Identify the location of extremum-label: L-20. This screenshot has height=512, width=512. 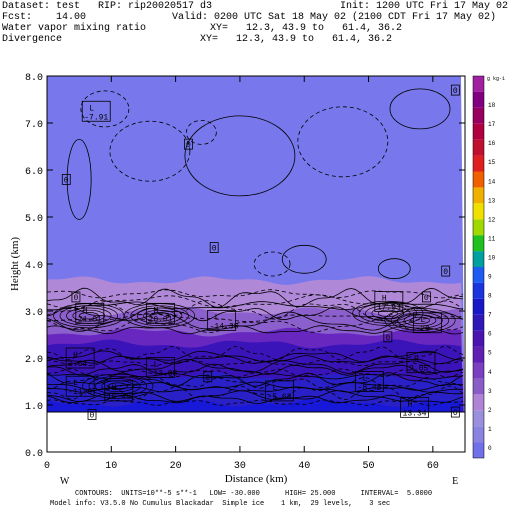
(427, 323).